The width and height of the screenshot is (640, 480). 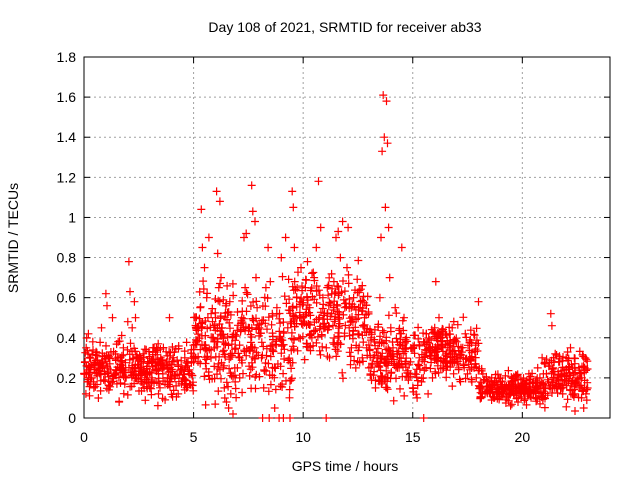 What do you see at coordinates (194, 437) in the screenshot?
I see `x-tick-label: 5` at bounding box center [194, 437].